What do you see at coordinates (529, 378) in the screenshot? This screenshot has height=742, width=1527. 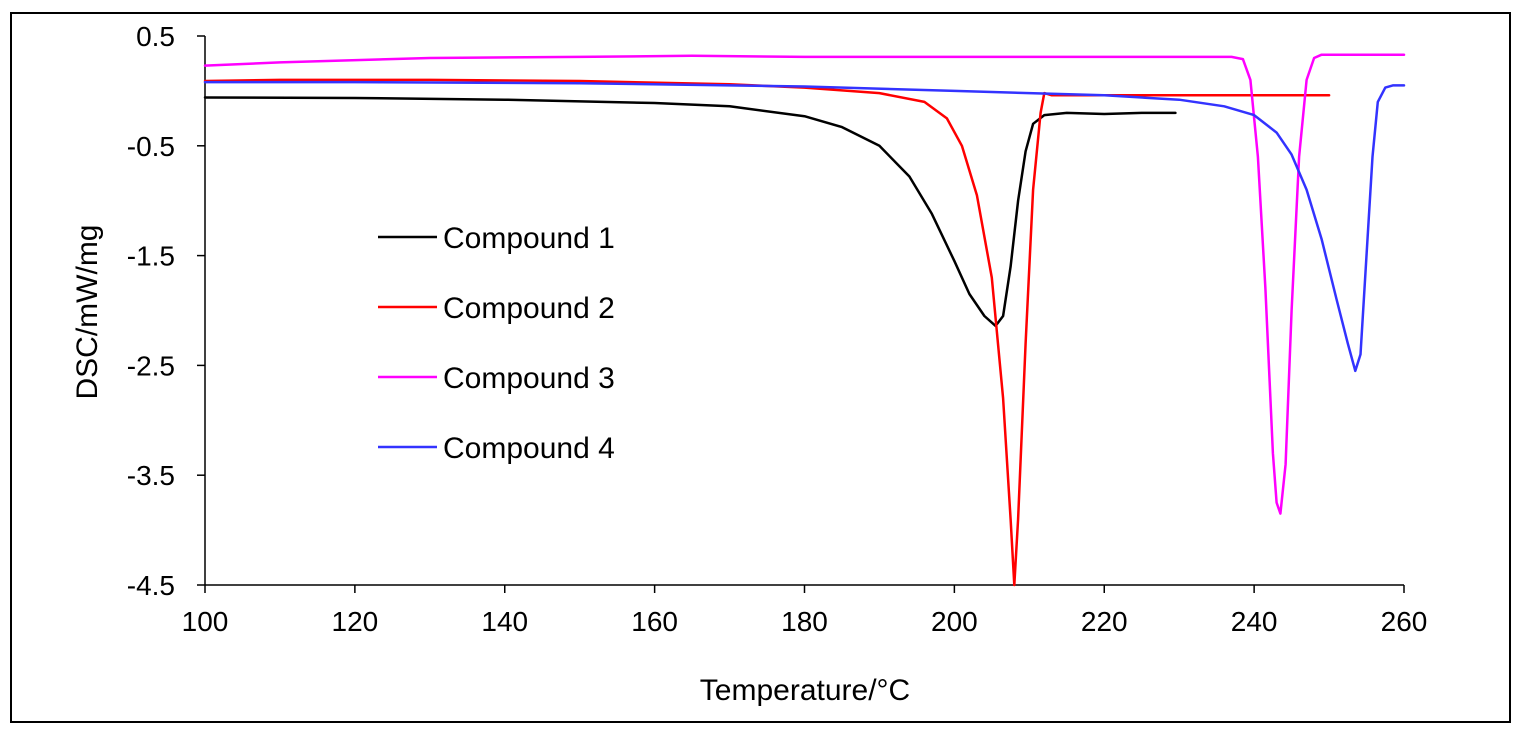 I see `legend-label-compound-3: Compound 3` at bounding box center [529, 378].